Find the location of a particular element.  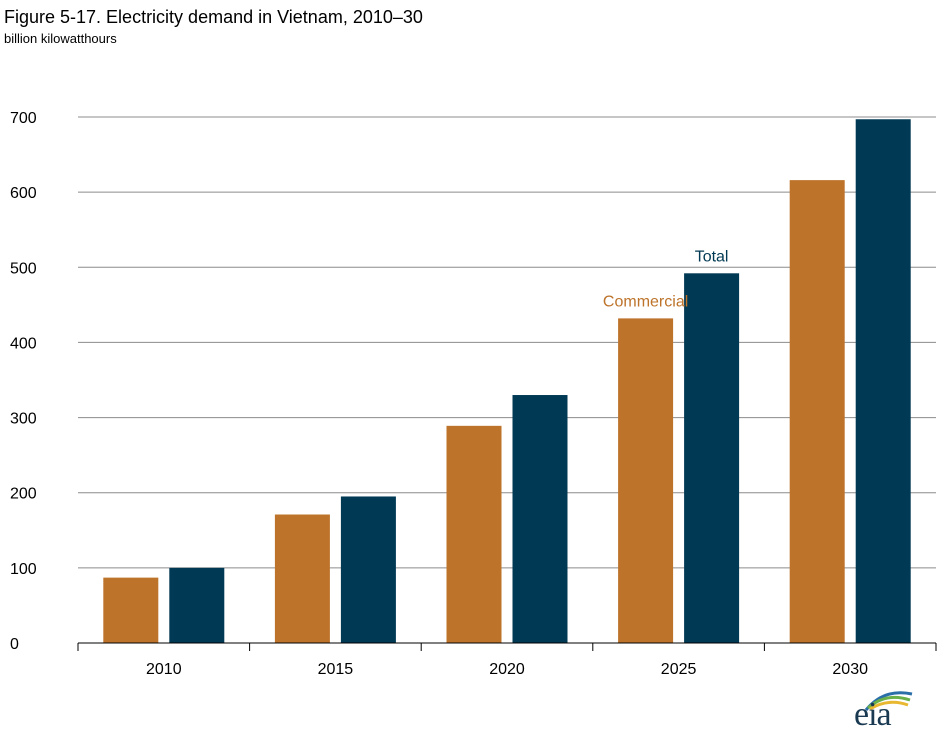

chart-subtitle: billion kilowatthours is located at coordinates (60, 38).